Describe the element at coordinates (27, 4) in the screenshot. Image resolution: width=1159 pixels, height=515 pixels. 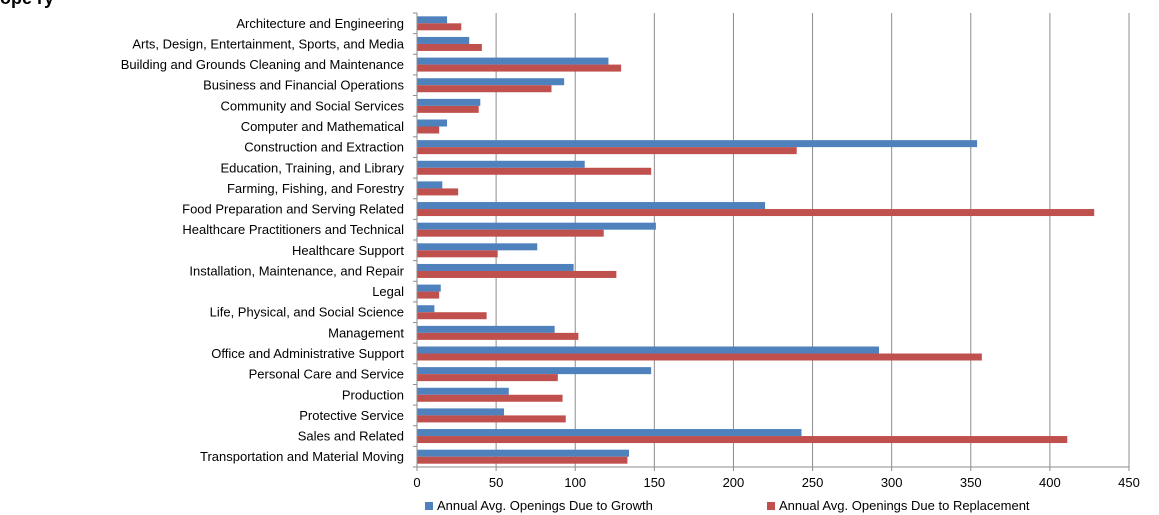
I see `chart-title: ope ry` at that location.